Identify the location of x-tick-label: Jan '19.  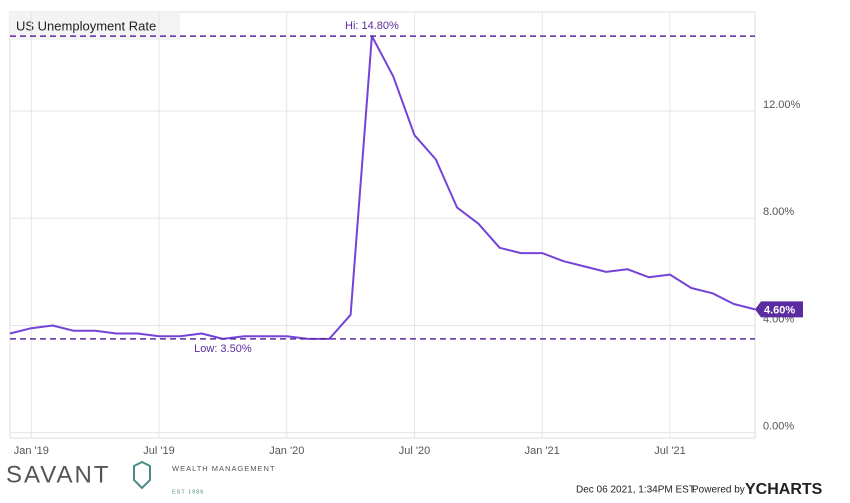
(31, 451).